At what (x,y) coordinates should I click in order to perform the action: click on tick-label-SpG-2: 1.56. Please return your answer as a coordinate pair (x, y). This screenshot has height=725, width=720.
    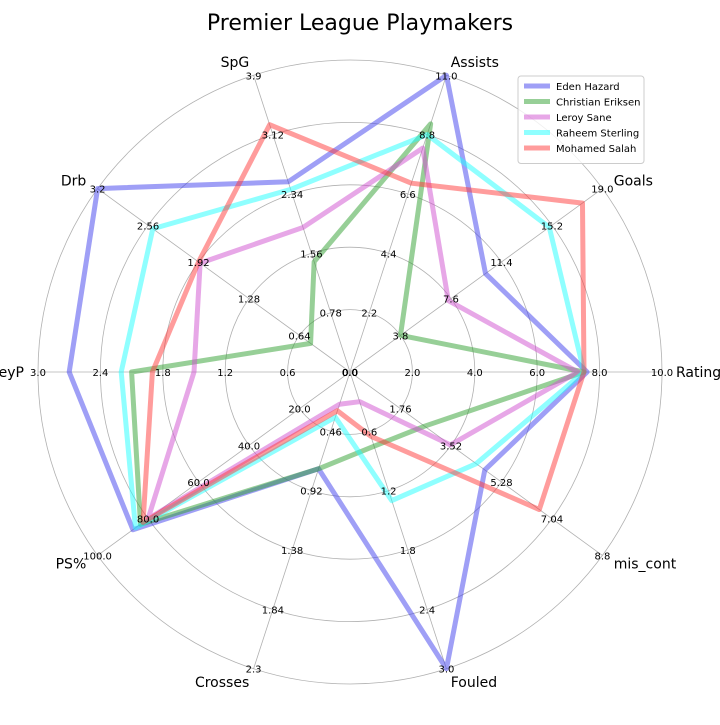
    Looking at the image, I should click on (311, 254).